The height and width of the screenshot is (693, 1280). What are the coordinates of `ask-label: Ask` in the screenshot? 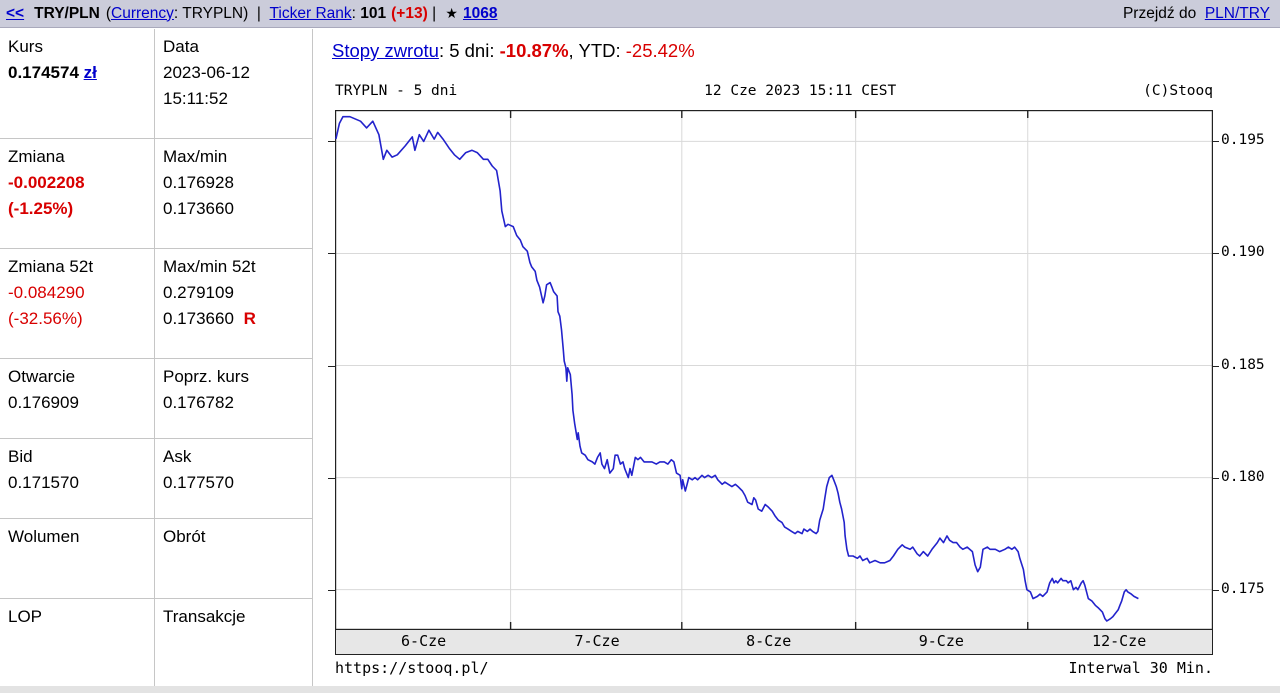 It's located at (177, 456).